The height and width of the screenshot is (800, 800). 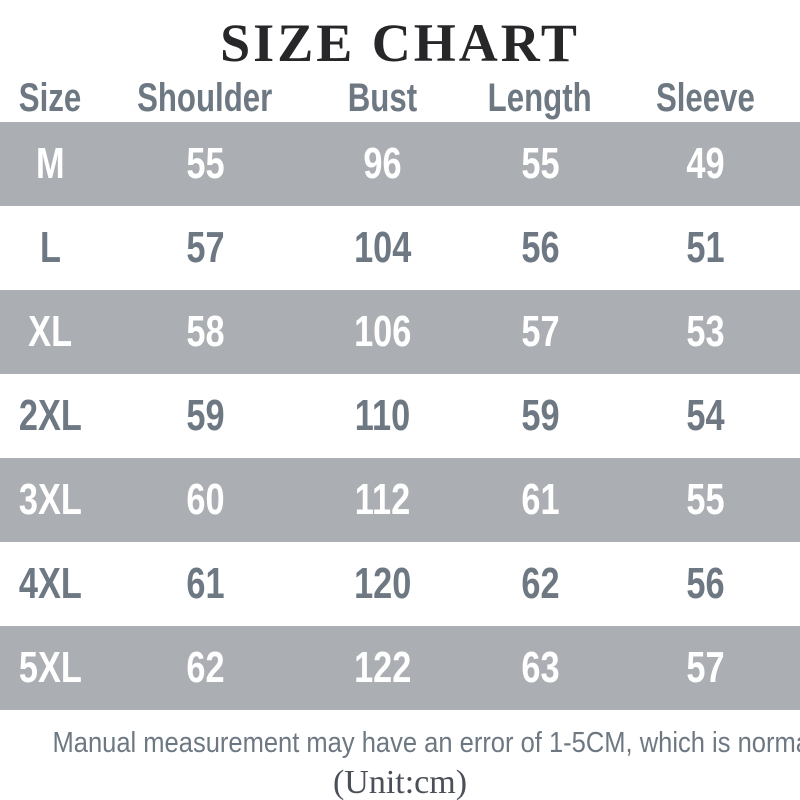 What do you see at coordinates (705, 98) in the screenshot?
I see `header-sleeve: Sleeve` at bounding box center [705, 98].